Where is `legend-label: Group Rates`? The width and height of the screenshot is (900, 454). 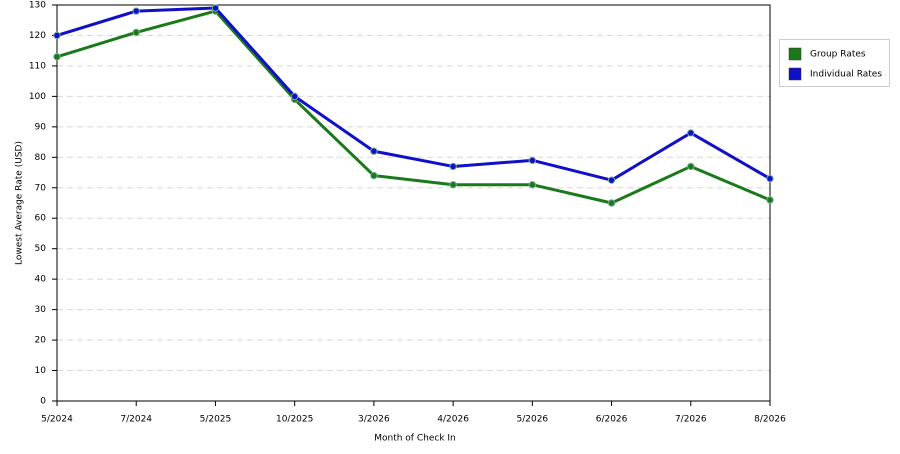
legend-label: Group Rates is located at coordinates (838, 55).